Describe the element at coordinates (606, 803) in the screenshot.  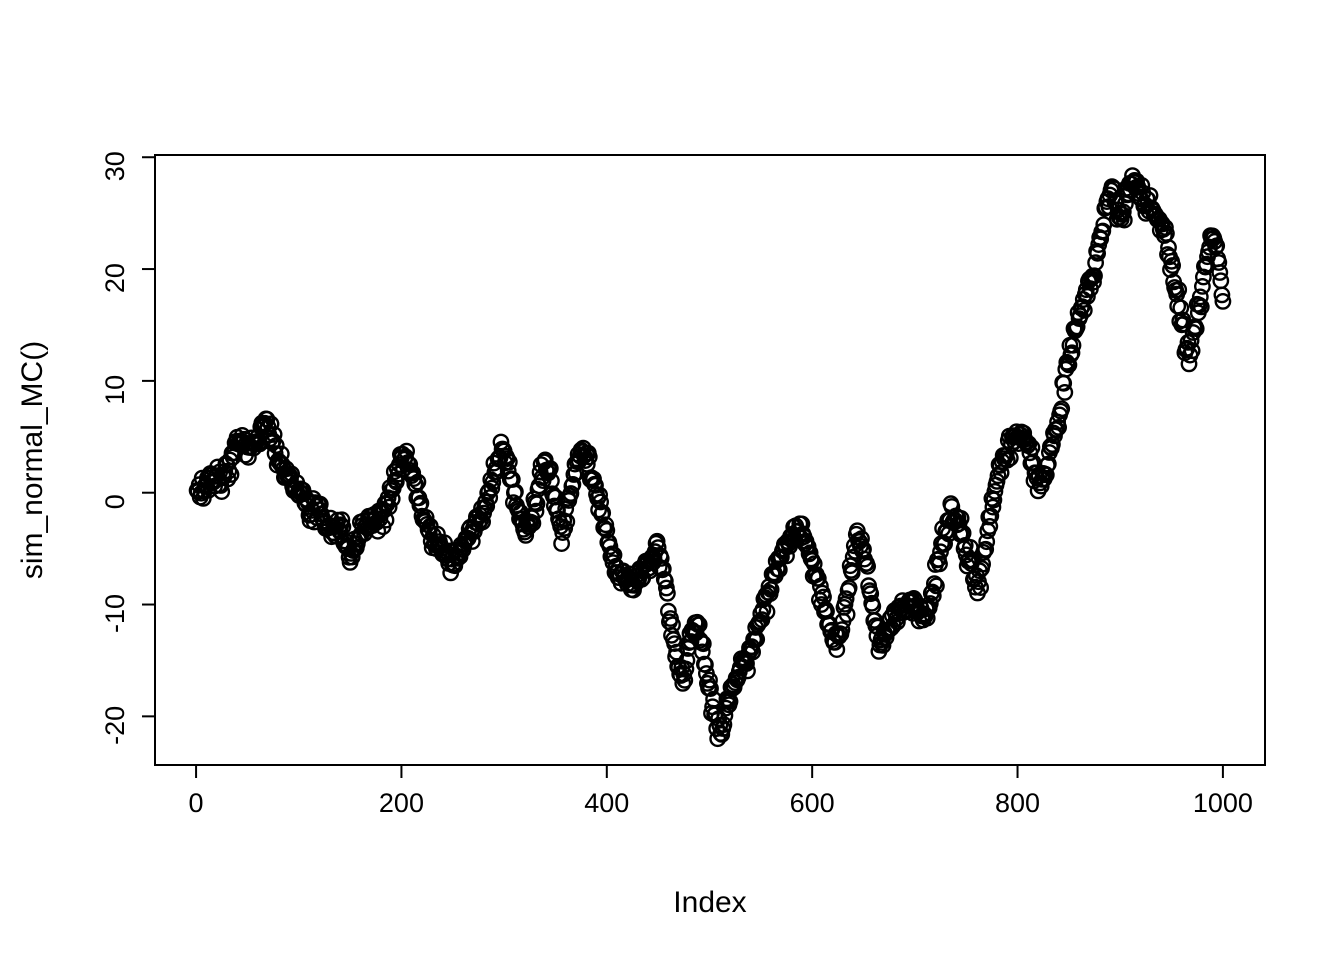
I see `tick-label: 400` at that location.